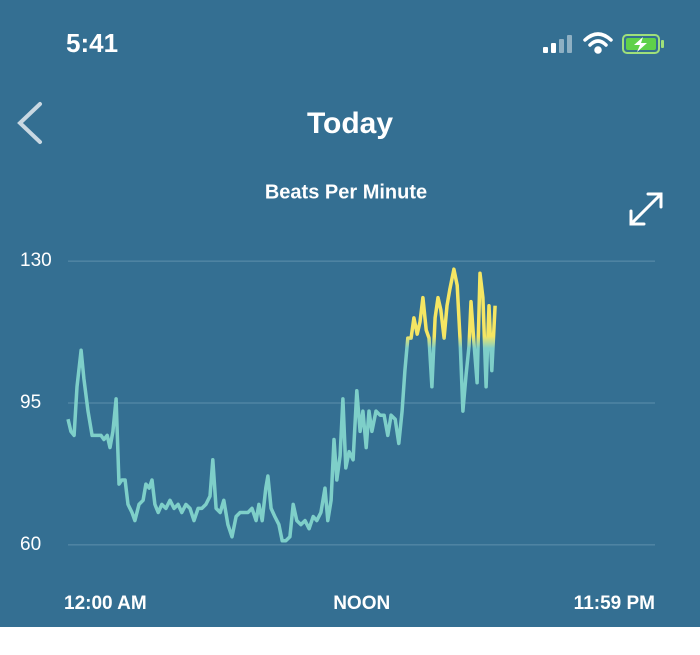  What do you see at coordinates (557, 44) in the screenshot?
I see `signal-icon` at bounding box center [557, 44].